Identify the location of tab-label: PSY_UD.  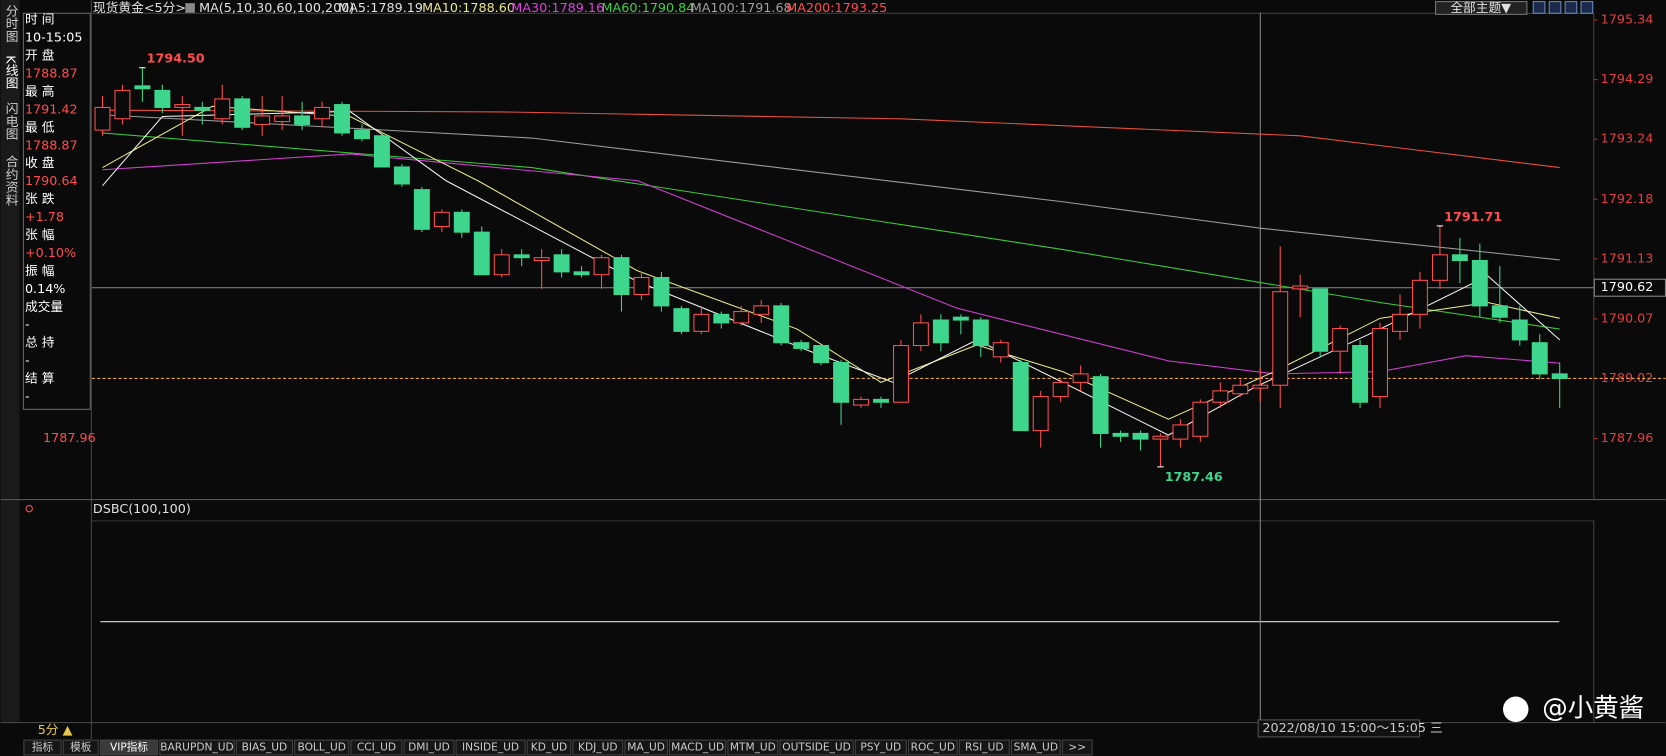
(880, 747).